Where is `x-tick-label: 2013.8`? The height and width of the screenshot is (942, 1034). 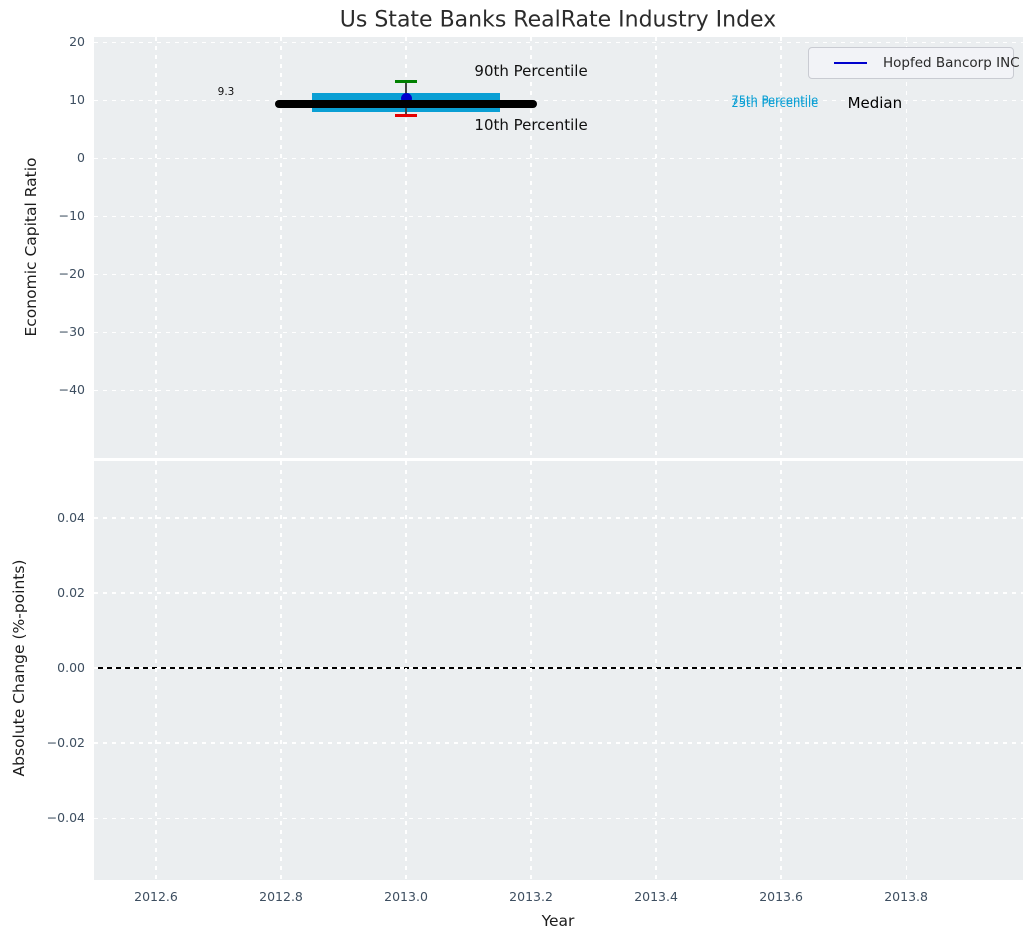
x-tick-label: 2013.8 is located at coordinates (906, 896).